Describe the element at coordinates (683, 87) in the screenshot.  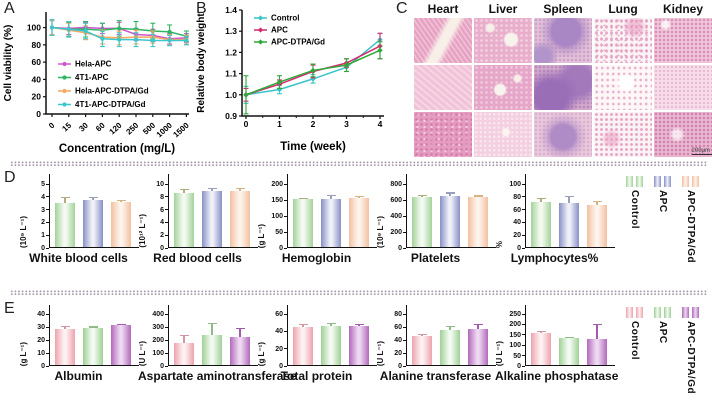
I see `histology-kidney-row2` at that location.